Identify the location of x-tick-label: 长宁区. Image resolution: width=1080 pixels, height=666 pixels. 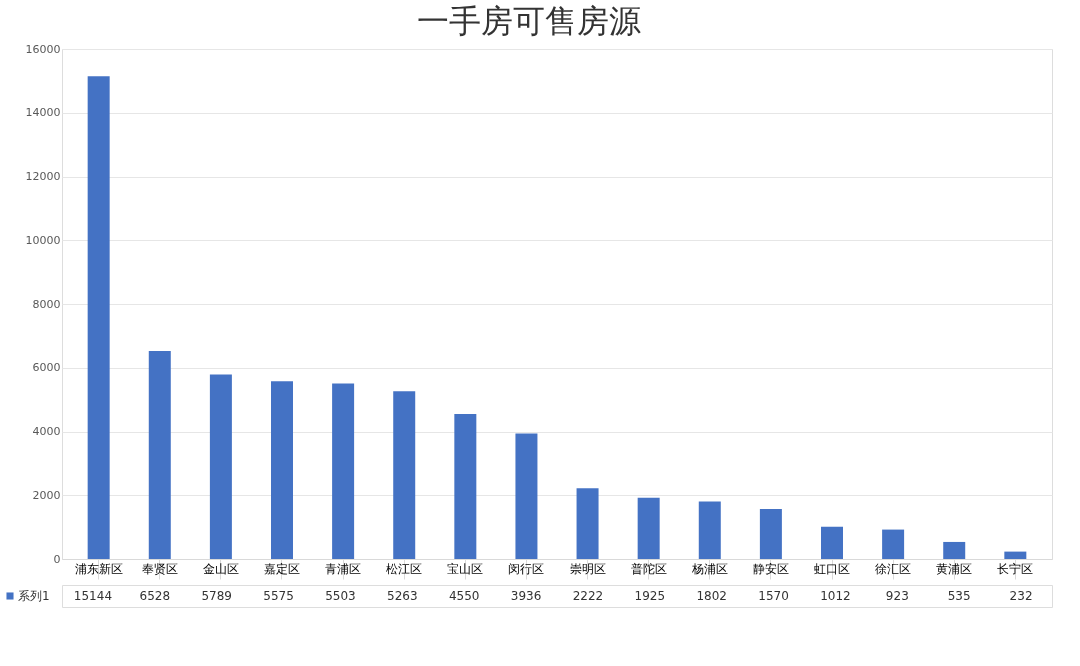
(1015, 568).